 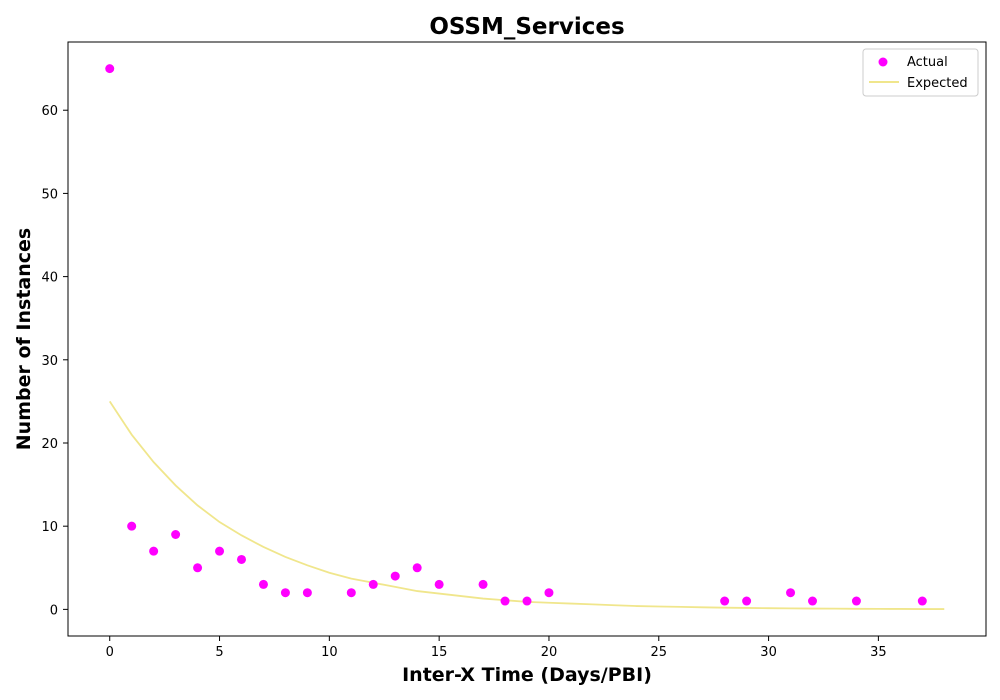 I want to click on legend-label-actual: Actual, so click(x=927, y=62).